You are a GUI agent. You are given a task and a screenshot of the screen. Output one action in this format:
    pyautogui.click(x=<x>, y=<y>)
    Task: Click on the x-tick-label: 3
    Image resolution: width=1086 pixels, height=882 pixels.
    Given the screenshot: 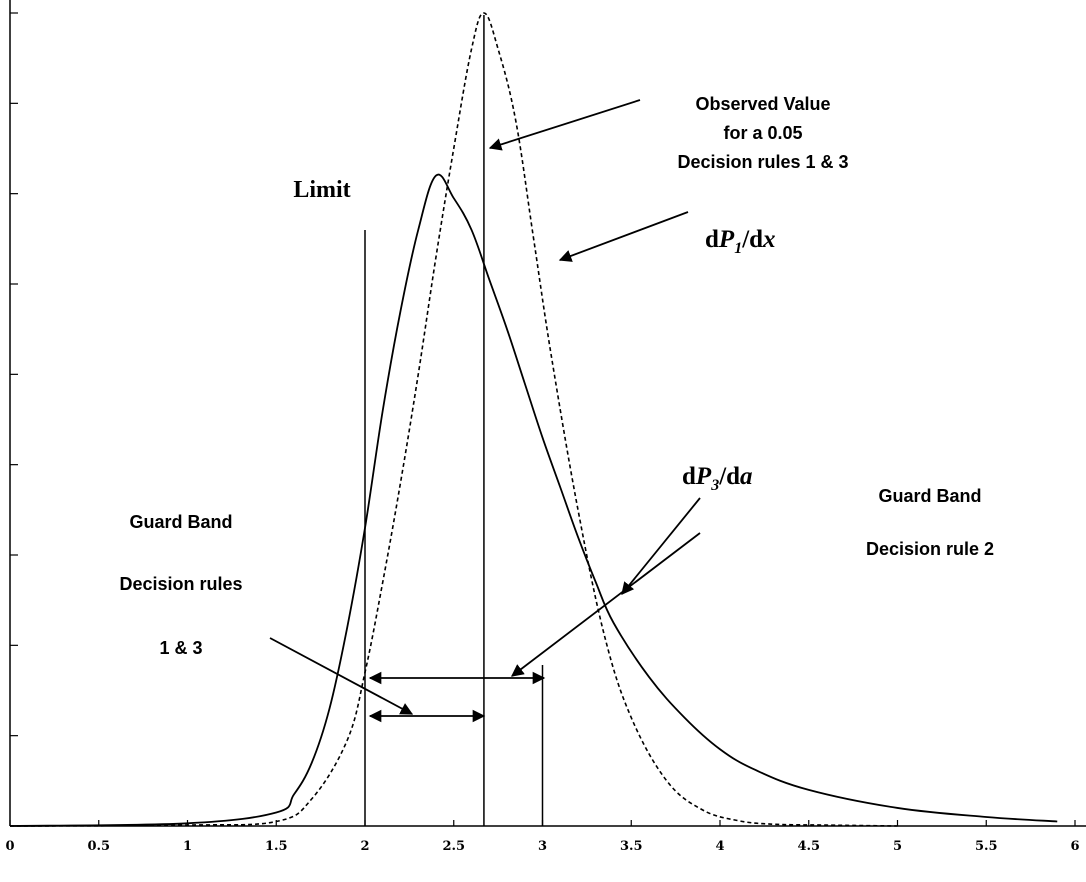 What is the action you would take?
    pyautogui.click(x=542, y=846)
    